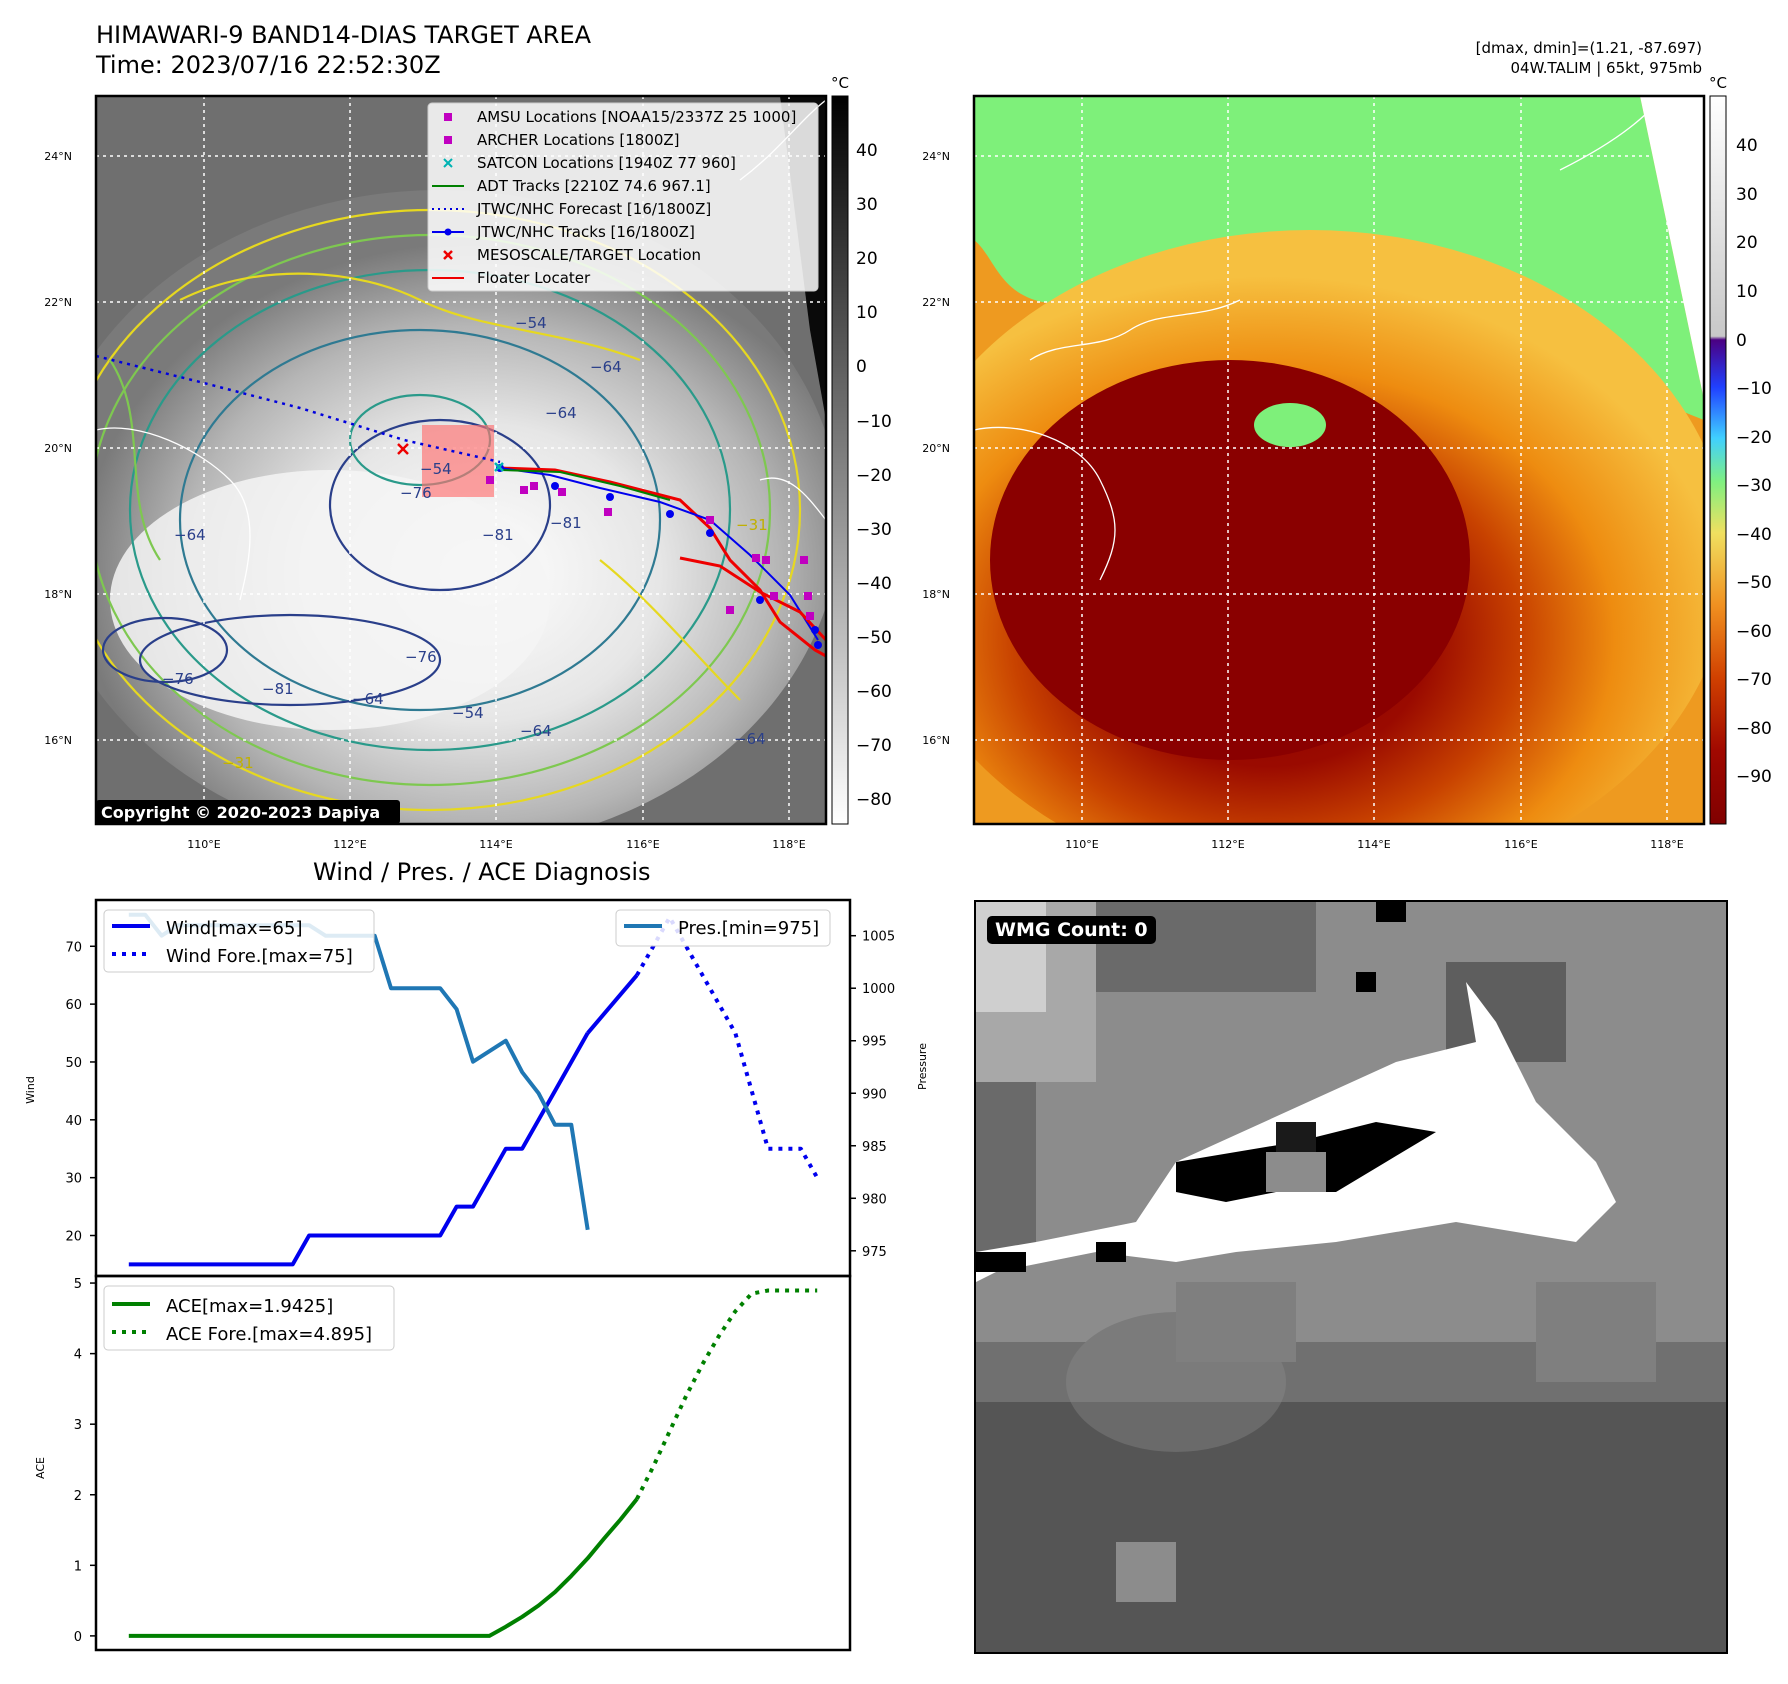  Describe the element at coordinates (239, 941) in the screenshot. I see `wind-legend: Wind[max=65] Wind Fore.[max=75]` at that location.